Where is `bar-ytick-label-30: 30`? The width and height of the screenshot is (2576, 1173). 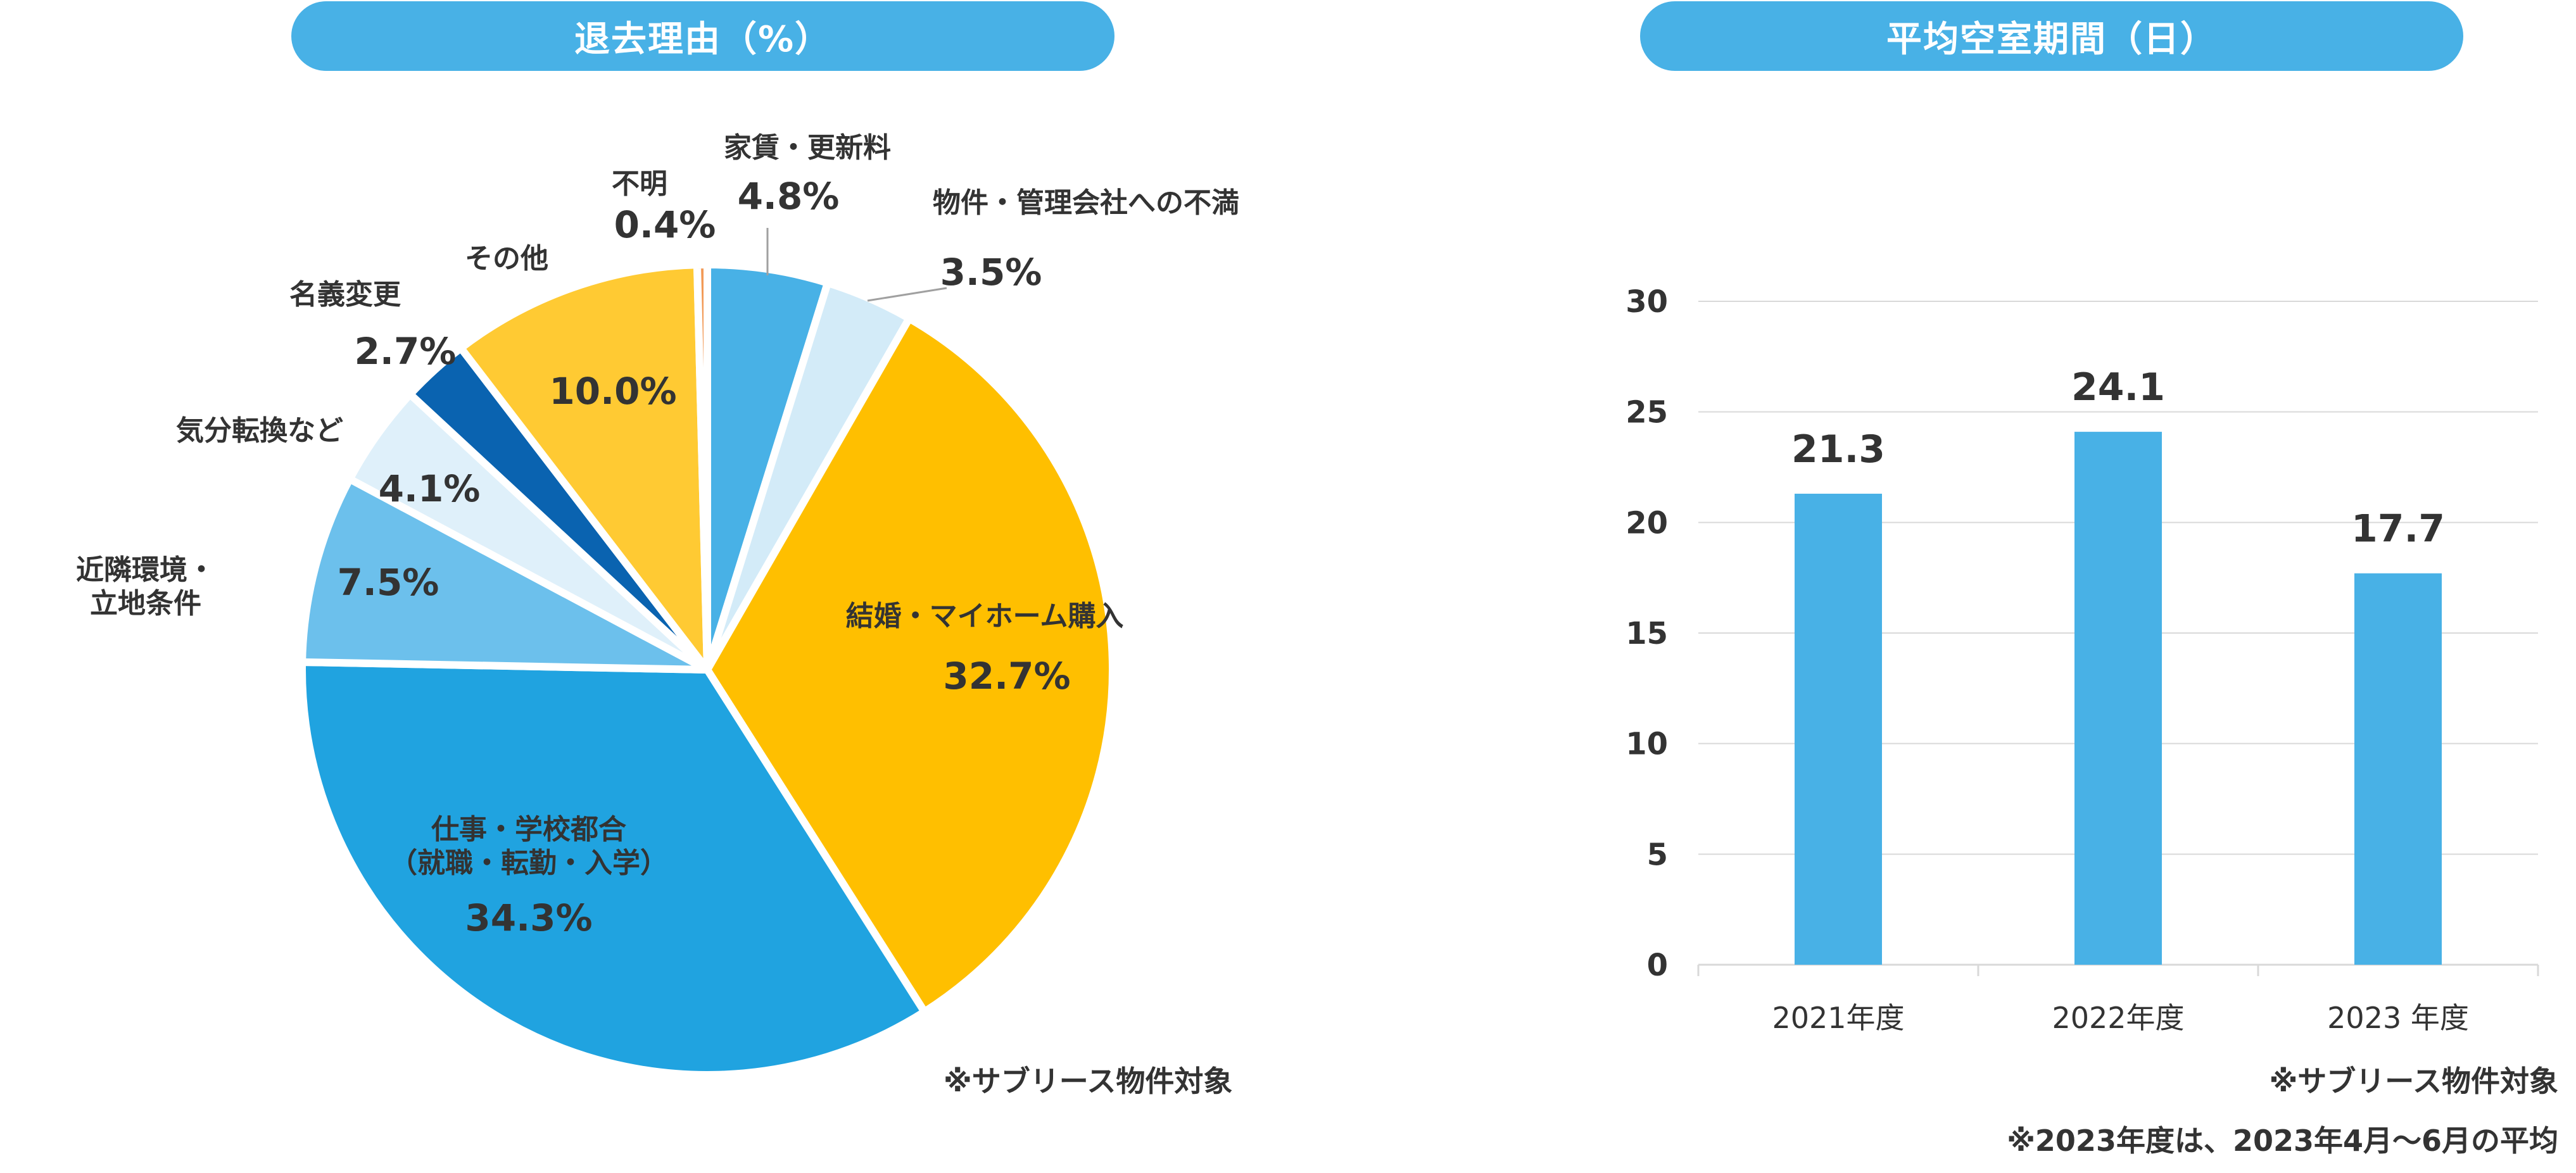
bar-ytick-label-30: 30 is located at coordinates (1647, 302).